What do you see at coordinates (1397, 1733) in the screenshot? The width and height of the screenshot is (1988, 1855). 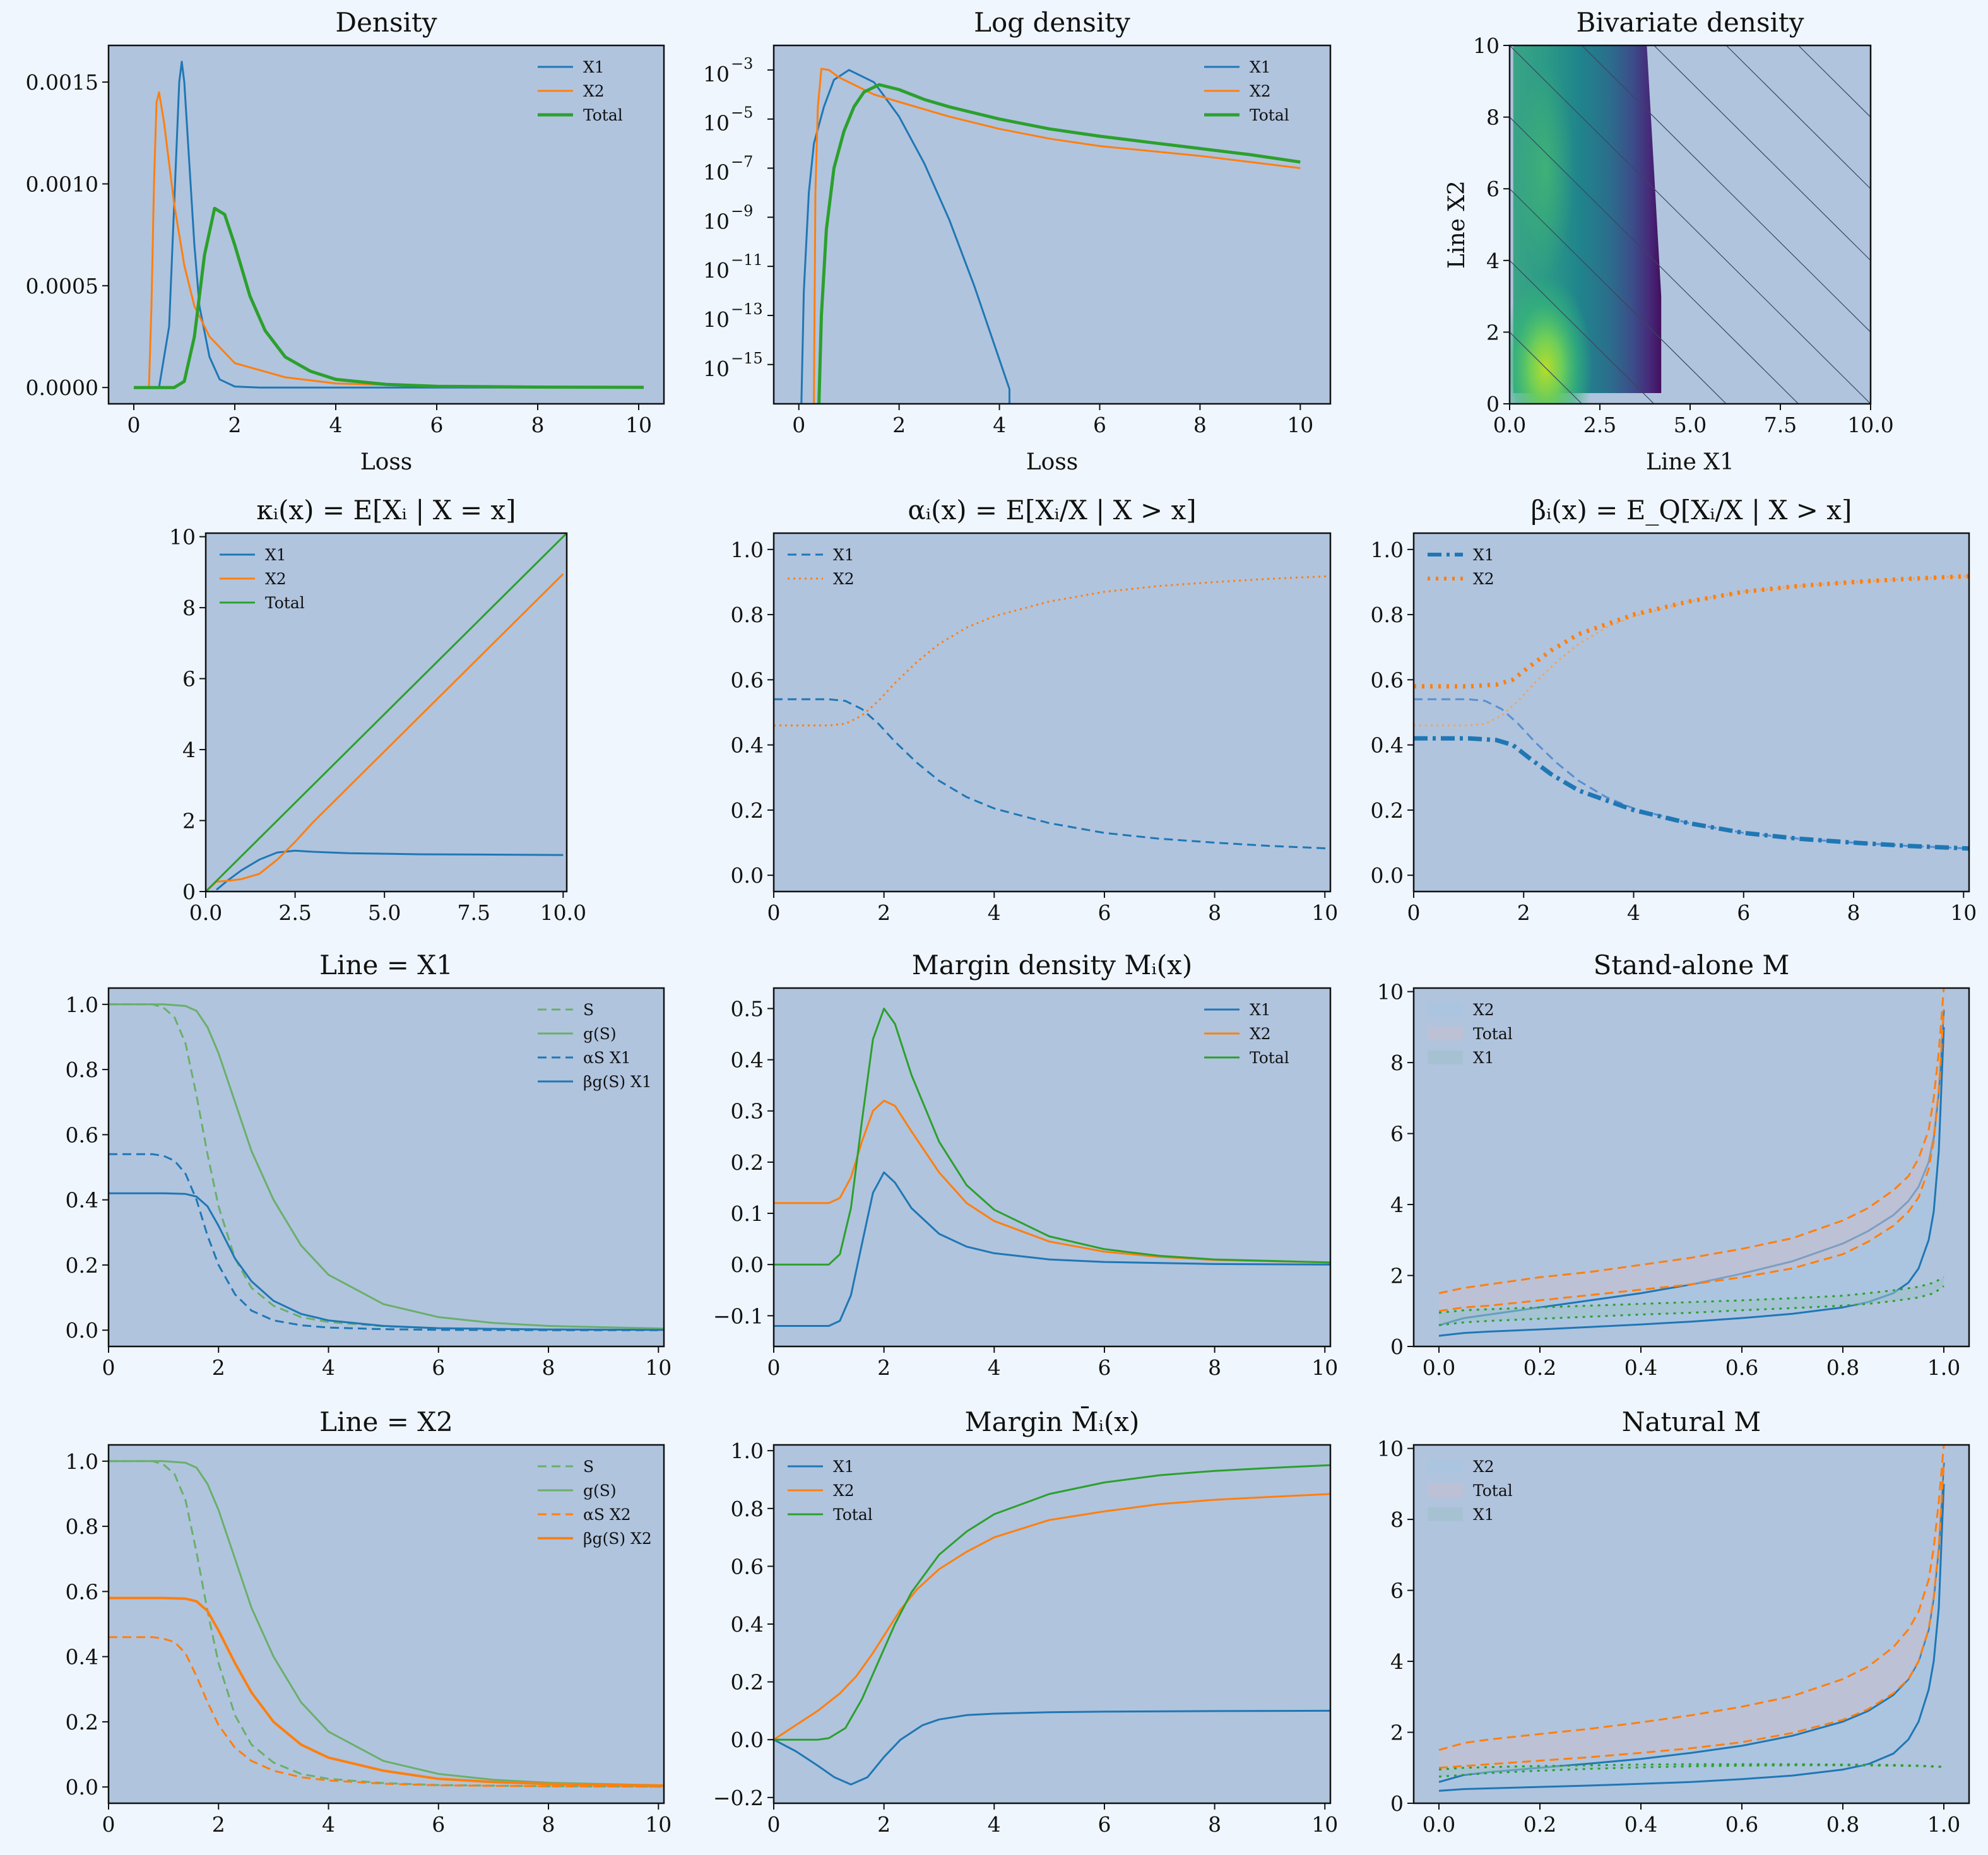 I see `y-tick-label: 2` at bounding box center [1397, 1733].